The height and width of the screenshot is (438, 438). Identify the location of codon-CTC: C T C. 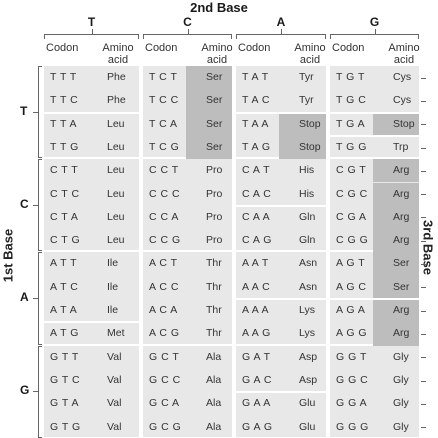
(65, 193).